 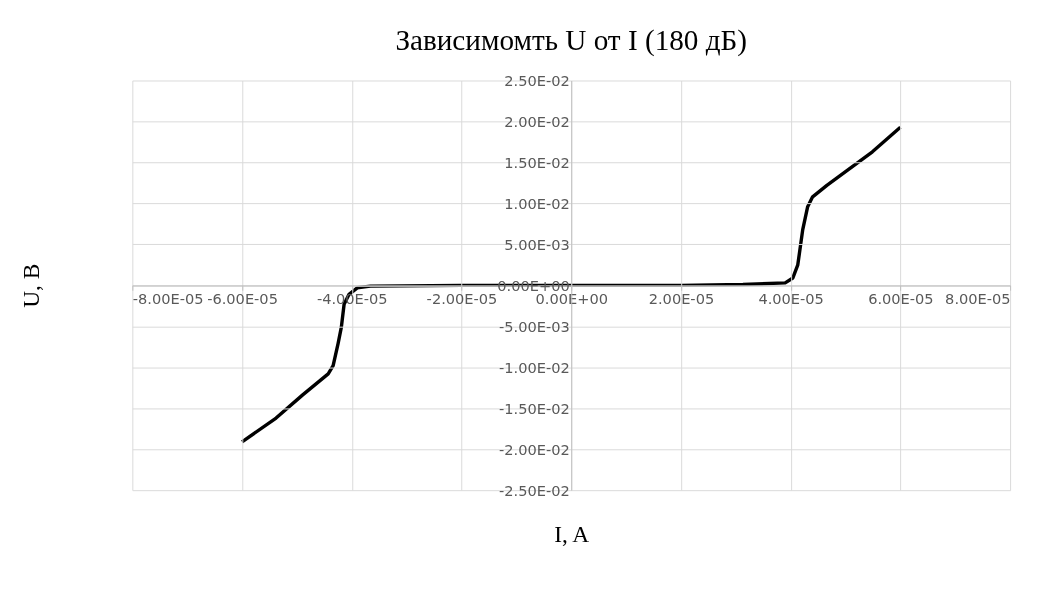 What do you see at coordinates (537, 80) in the screenshot?
I see `y-tick-label: 2.50E-02` at bounding box center [537, 80].